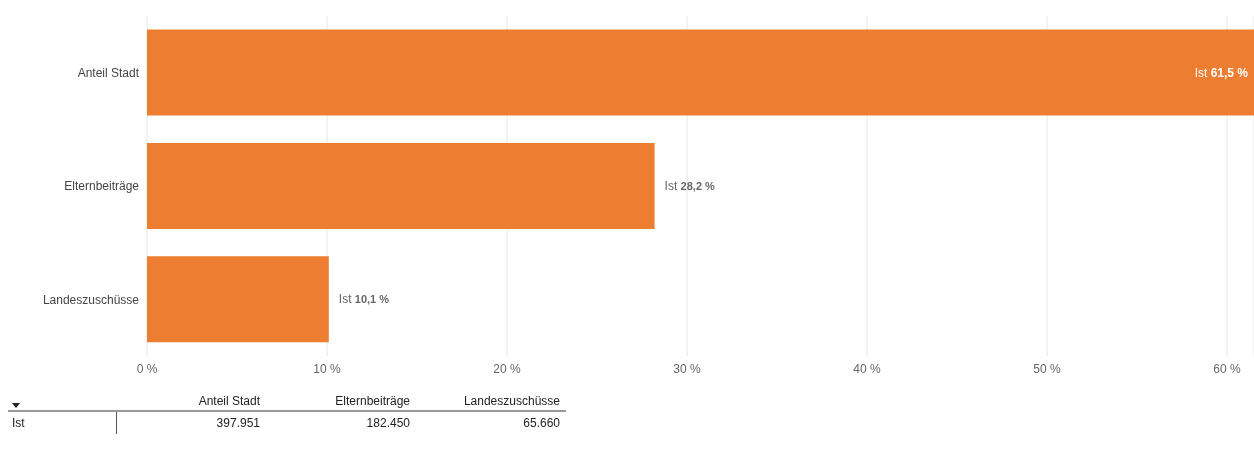  What do you see at coordinates (867, 368) in the screenshot?
I see `x-tick-label: 40 %` at bounding box center [867, 368].